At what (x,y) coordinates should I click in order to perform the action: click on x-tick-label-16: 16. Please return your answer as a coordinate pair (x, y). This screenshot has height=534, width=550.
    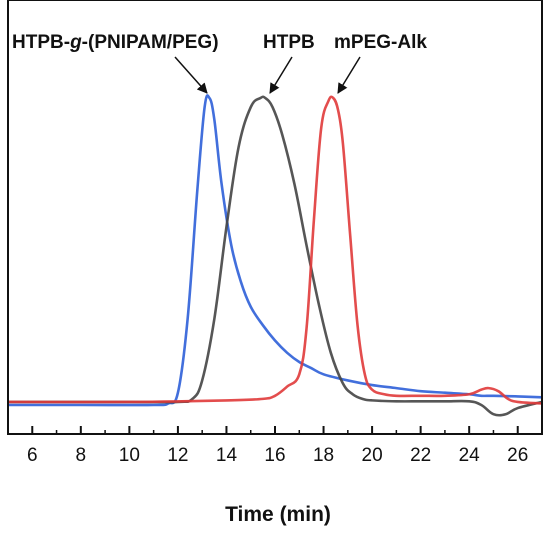
    Looking at the image, I should click on (274, 455).